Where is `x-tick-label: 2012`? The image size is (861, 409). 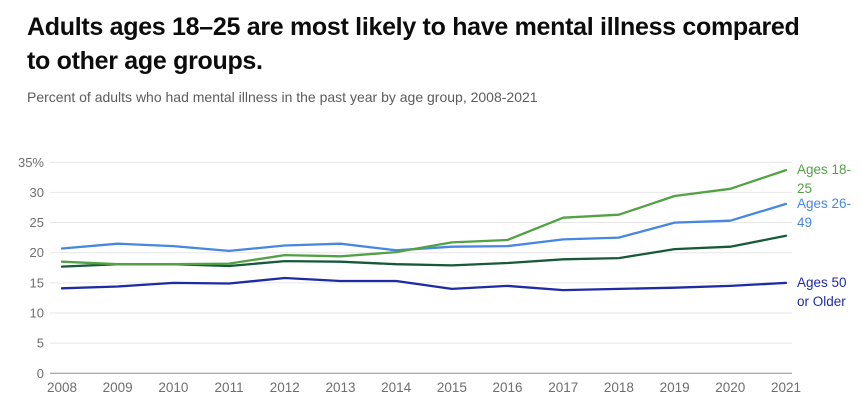 x-tick-label: 2012 is located at coordinates (285, 387).